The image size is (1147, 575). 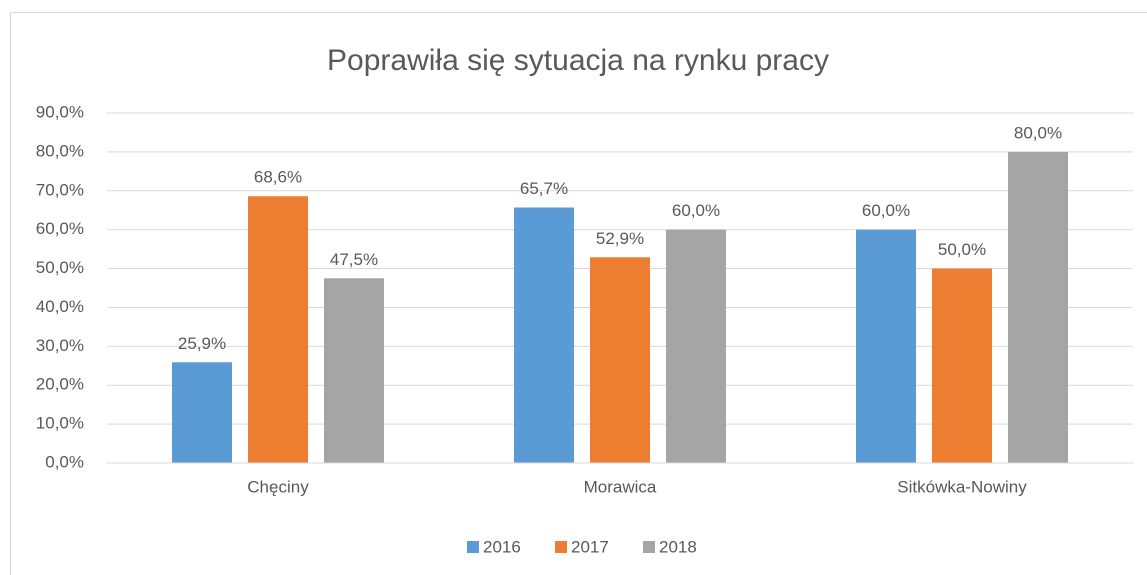 I want to click on y-tick-label: 90,0%, so click(x=60, y=111).